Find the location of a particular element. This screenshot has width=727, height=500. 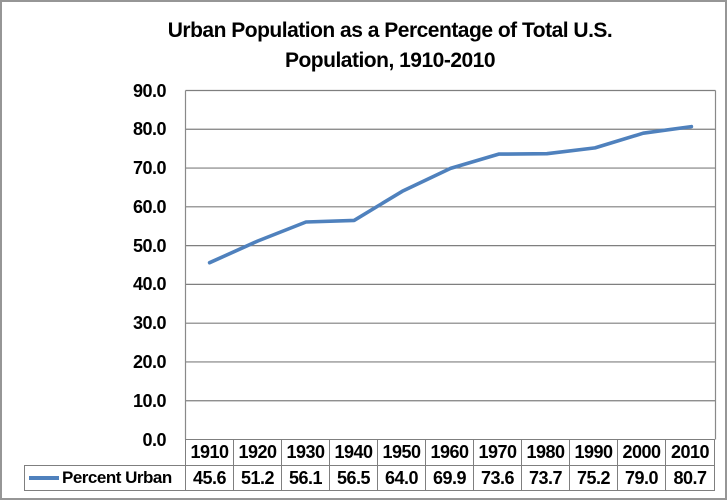

y-axis-tick-label: 20.0 is located at coordinates (149, 361).